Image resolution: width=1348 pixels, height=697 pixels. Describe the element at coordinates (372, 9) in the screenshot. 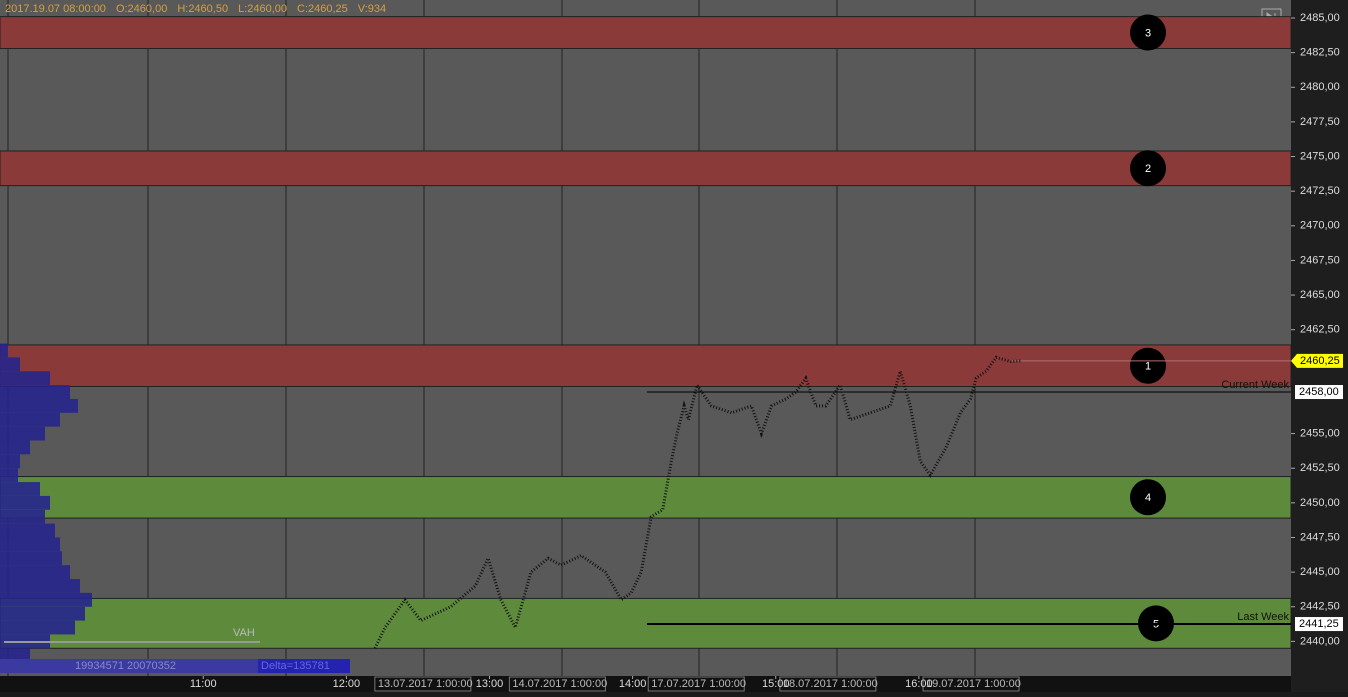

I see `header-text: V:934` at that location.